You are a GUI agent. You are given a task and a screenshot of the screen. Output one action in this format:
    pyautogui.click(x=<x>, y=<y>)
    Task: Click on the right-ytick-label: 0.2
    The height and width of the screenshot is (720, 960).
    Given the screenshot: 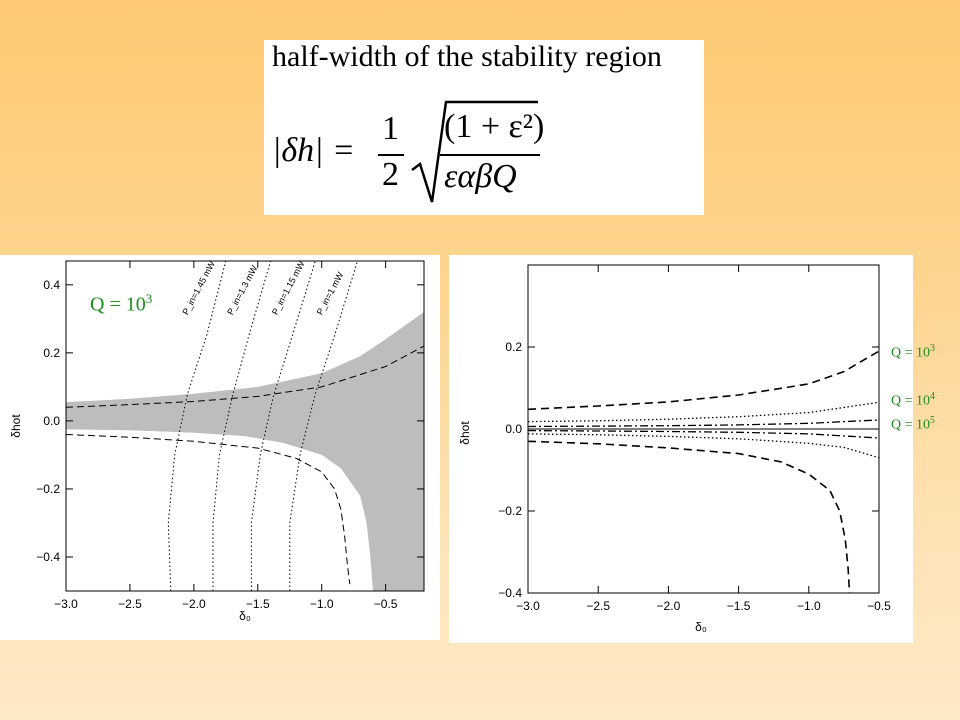 What is the action you would take?
    pyautogui.click(x=513, y=347)
    